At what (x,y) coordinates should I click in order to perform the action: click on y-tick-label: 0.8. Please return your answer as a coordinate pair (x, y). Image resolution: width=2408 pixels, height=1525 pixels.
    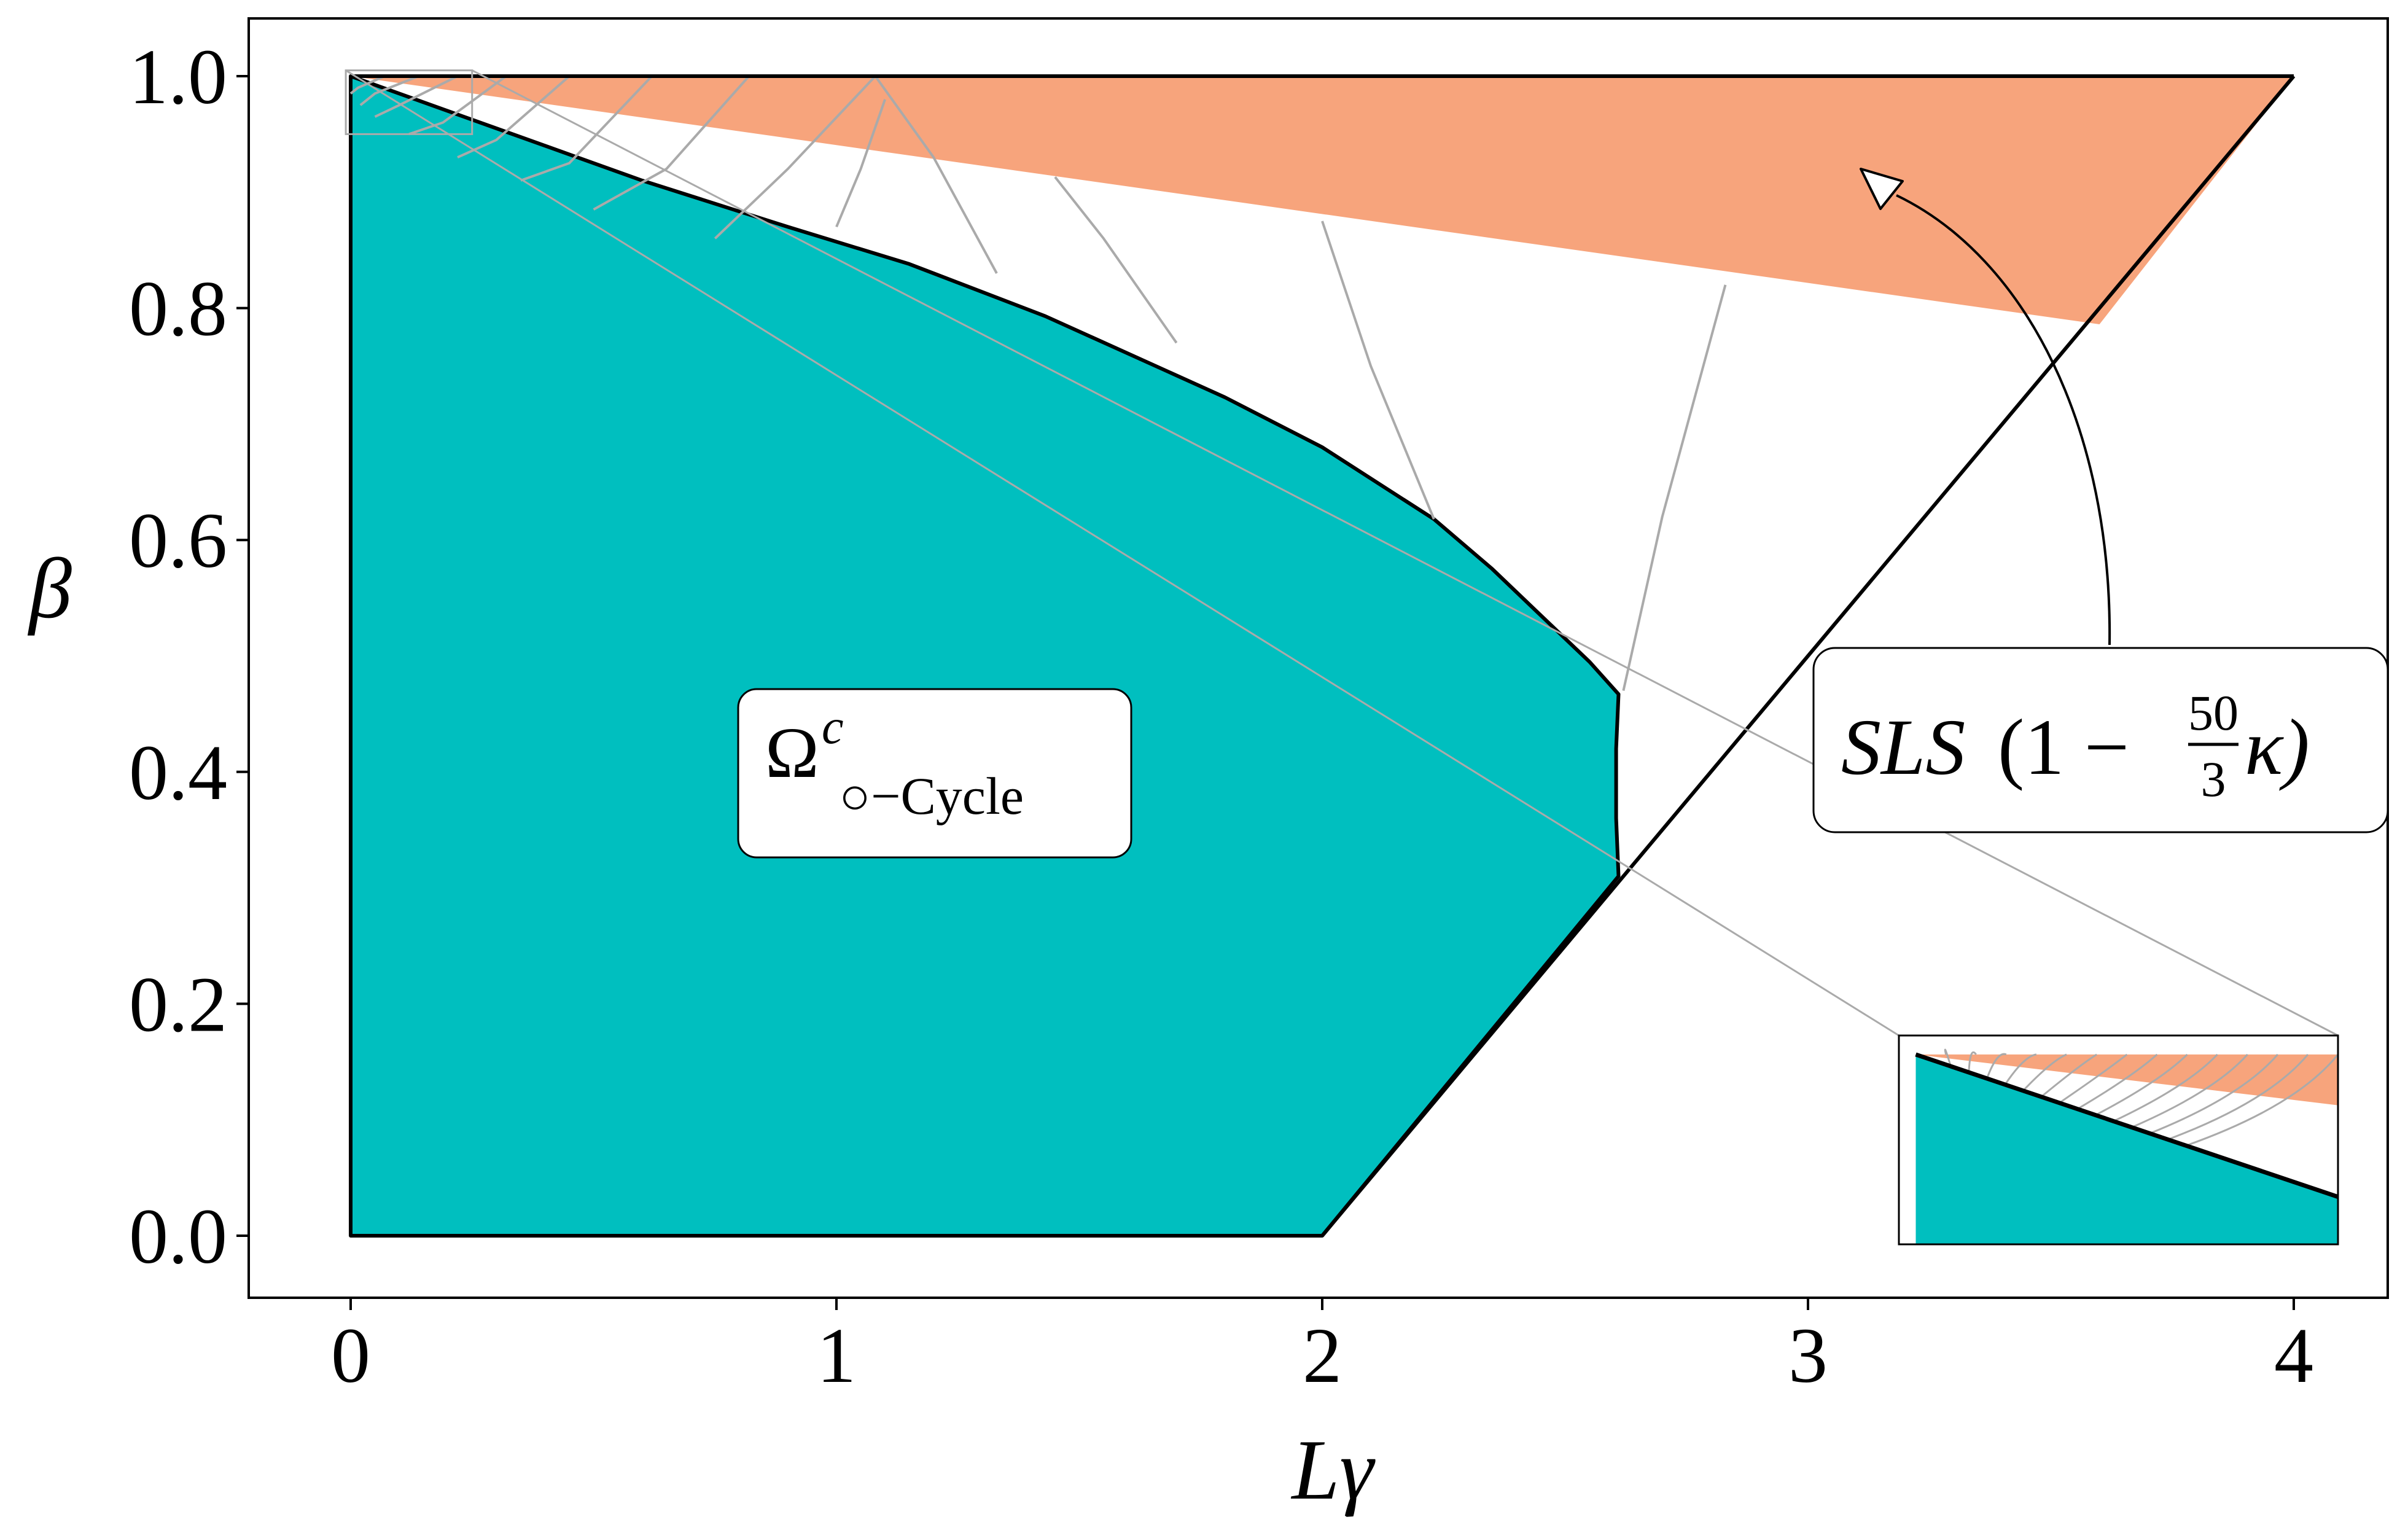
    Looking at the image, I should click on (178, 309).